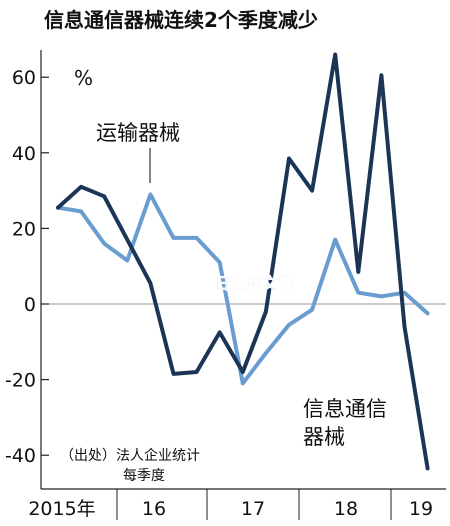  What do you see at coordinates (24, 229) in the screenshot?
I see `y-tick-label: 20` at bounding box center [24, 229].